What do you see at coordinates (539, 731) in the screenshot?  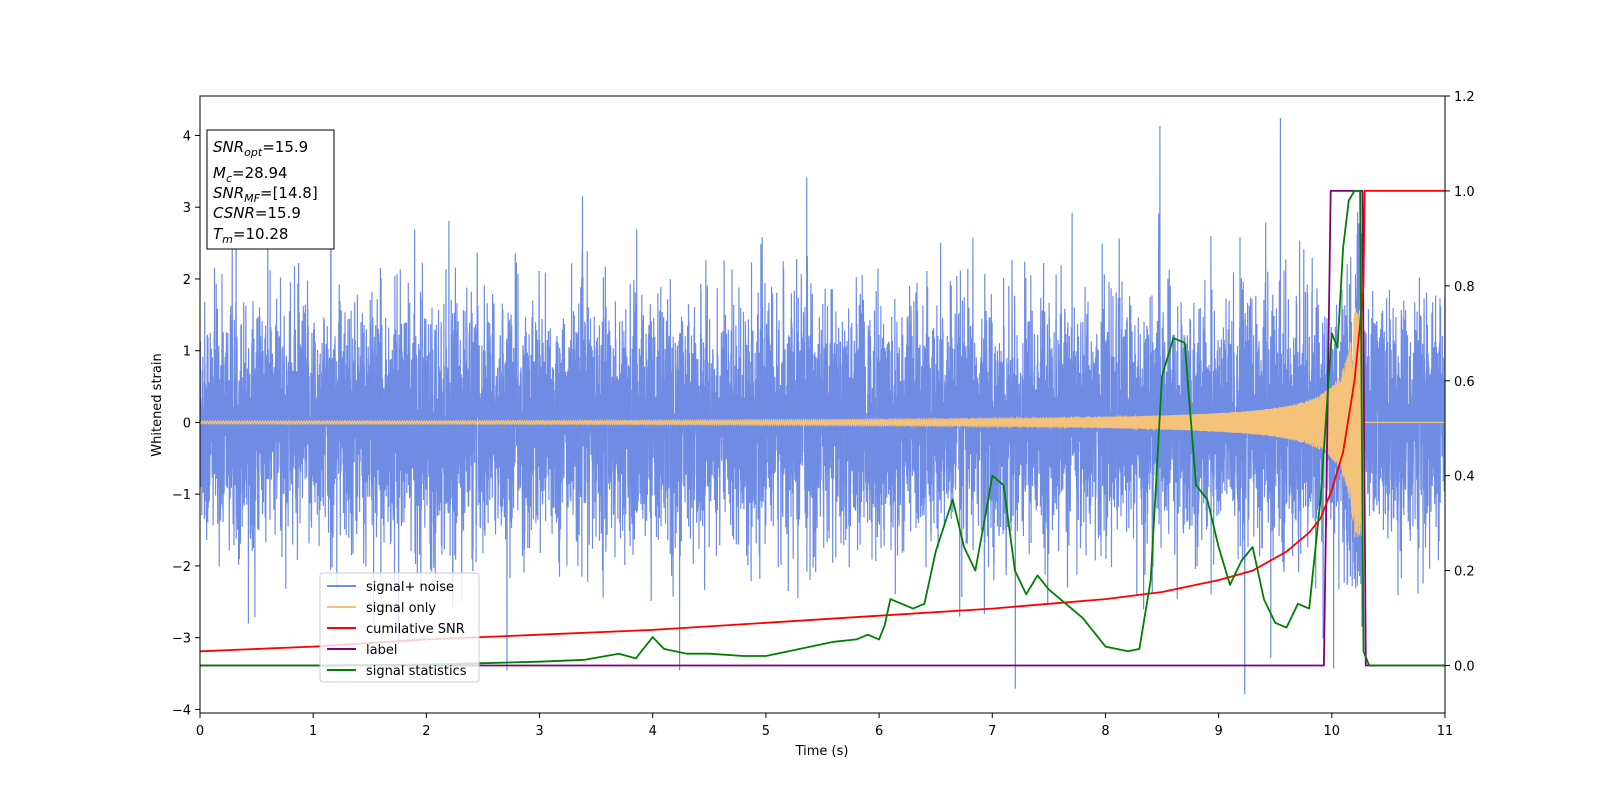 I see `x-tick-label: 3` at bounding box center [539, 731].